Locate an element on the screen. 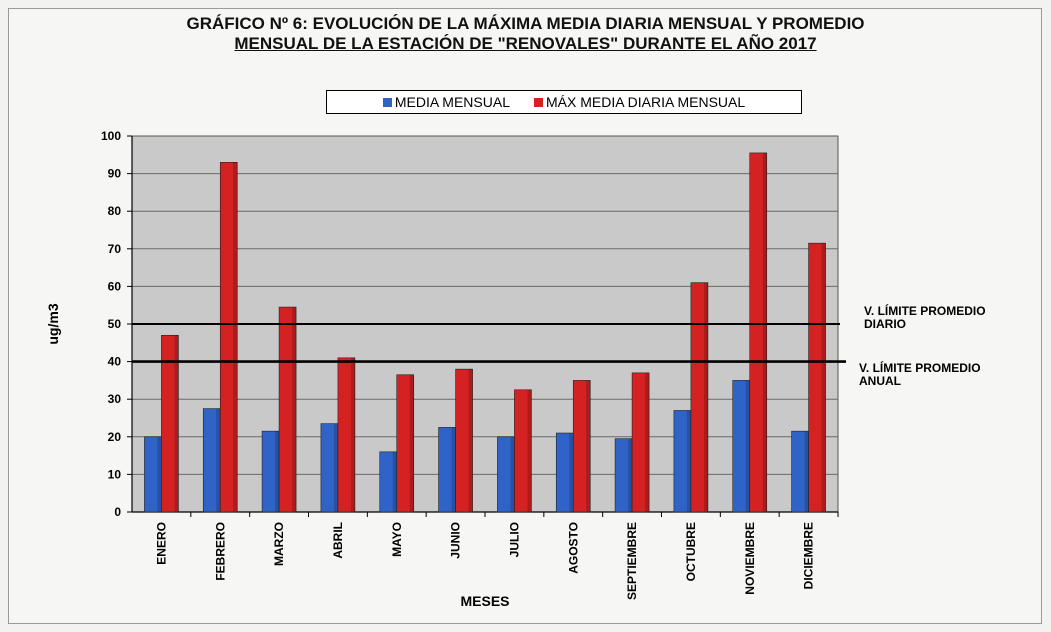 The image size is (1051, 632). month-label: MARZO is located at coordinates (279, 544).